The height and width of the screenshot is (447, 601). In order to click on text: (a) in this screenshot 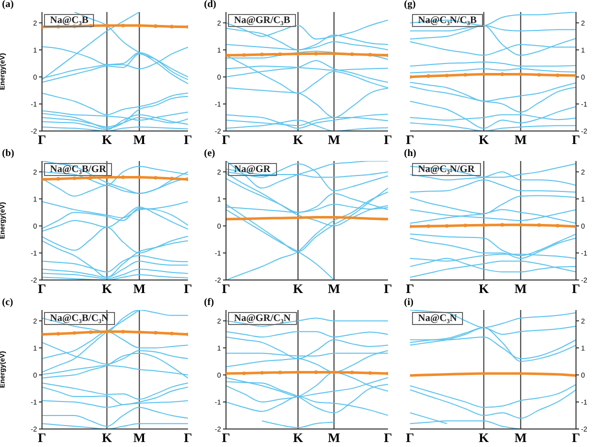, I will do `click(8, 5)`.